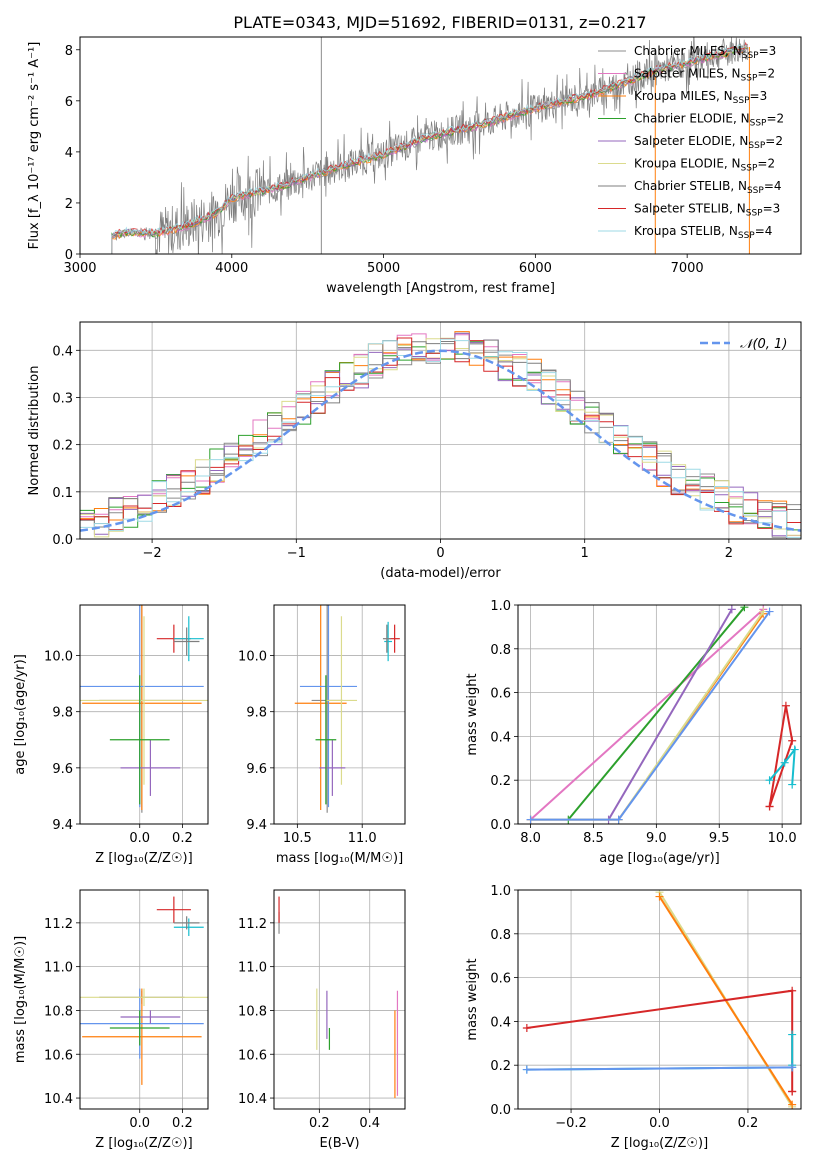 Image resolution: width=819 pixels, height=1170 pixels. Describe the element at coordinates (69, 255) in the screenshot. I see `y-tick-label: 0` at that location.